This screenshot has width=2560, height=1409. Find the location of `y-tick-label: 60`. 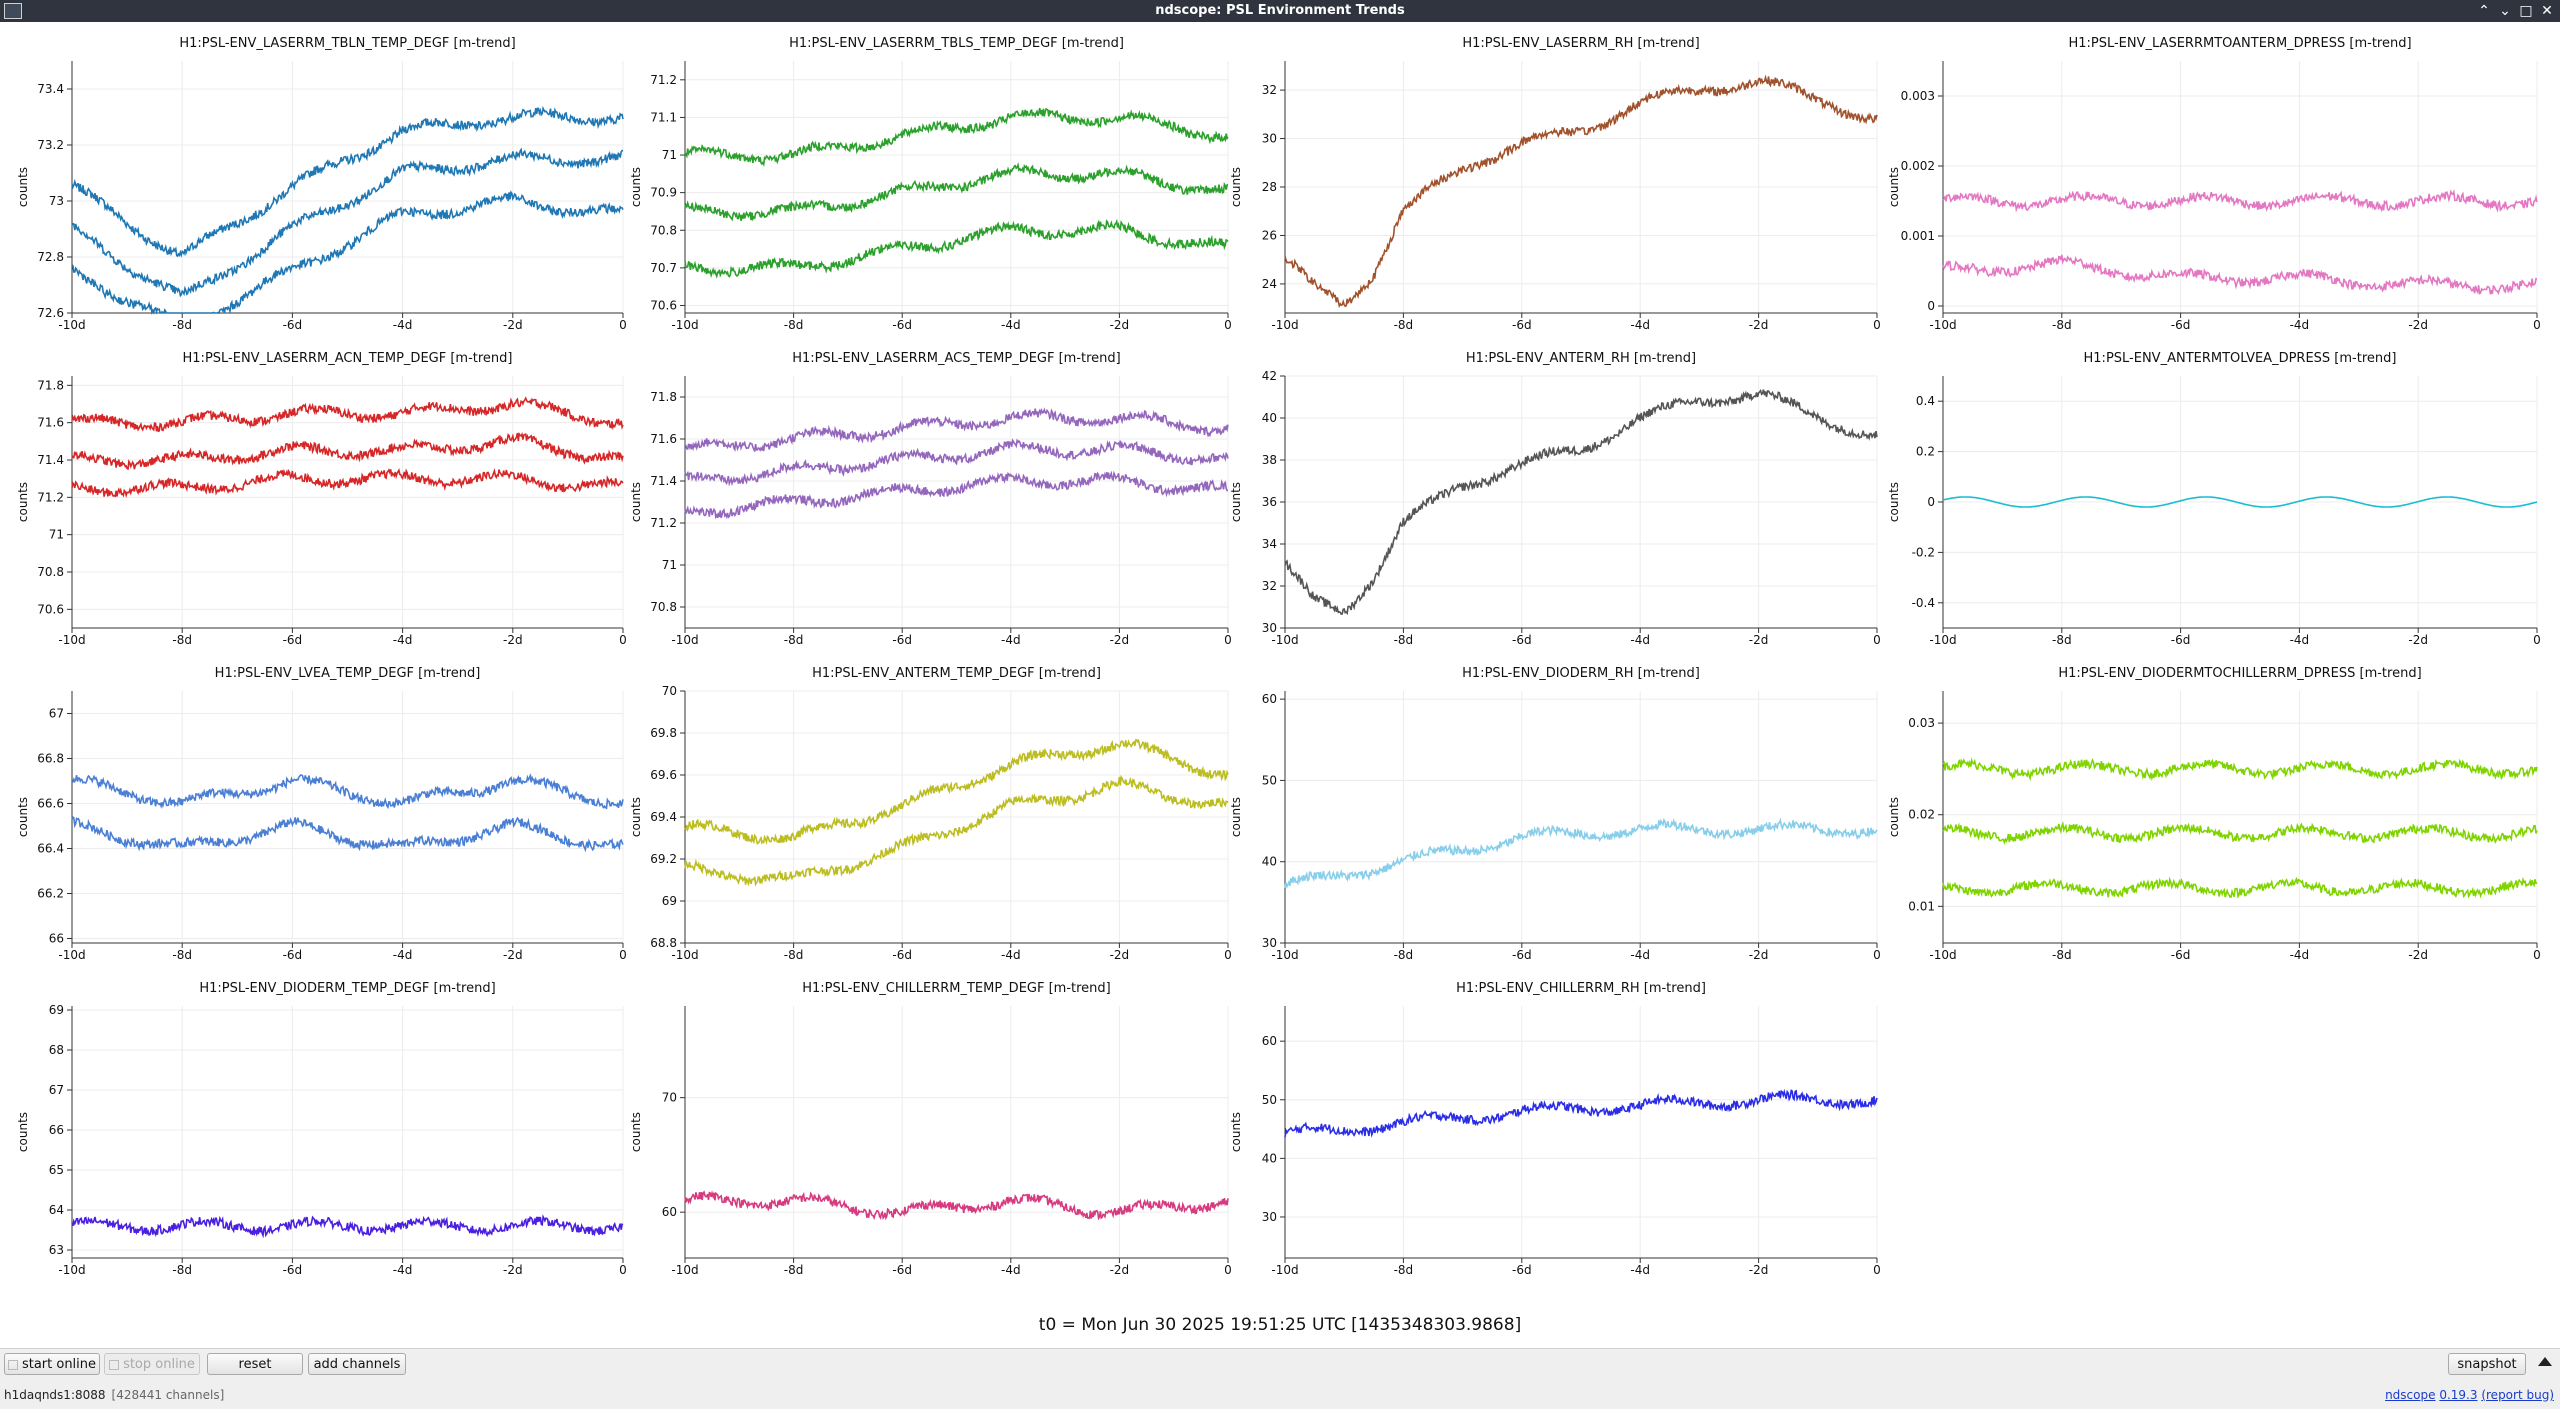

y-tick-label: 60 is located at coordinates (1269, 699).